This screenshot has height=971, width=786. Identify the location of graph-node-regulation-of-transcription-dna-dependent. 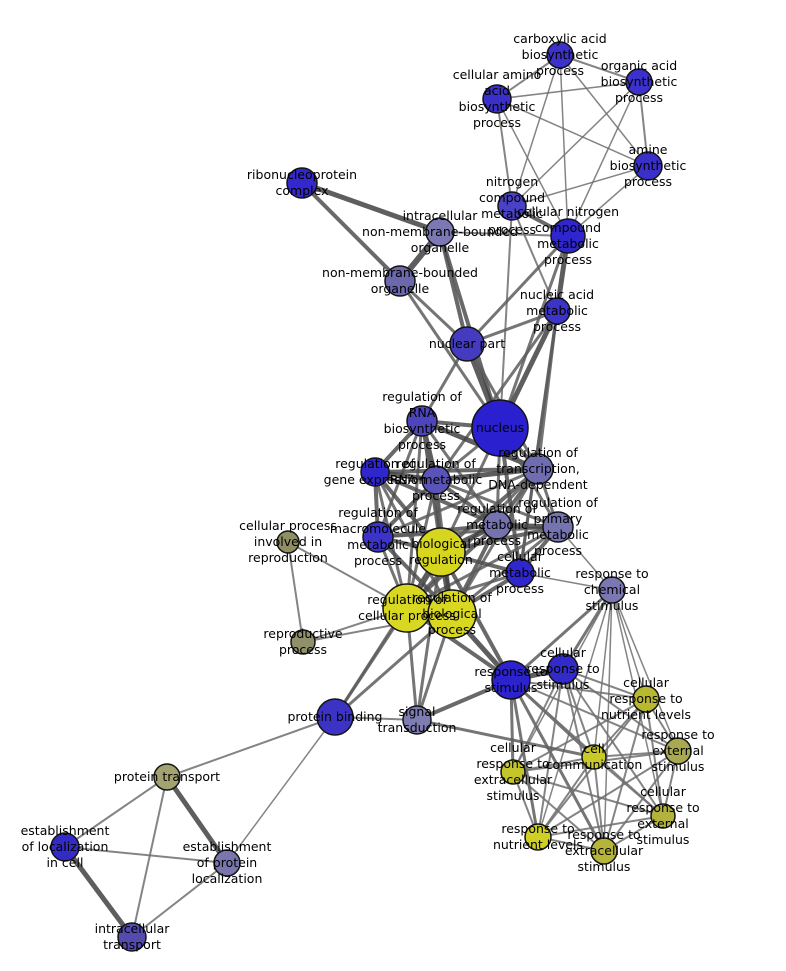
(538, 469).